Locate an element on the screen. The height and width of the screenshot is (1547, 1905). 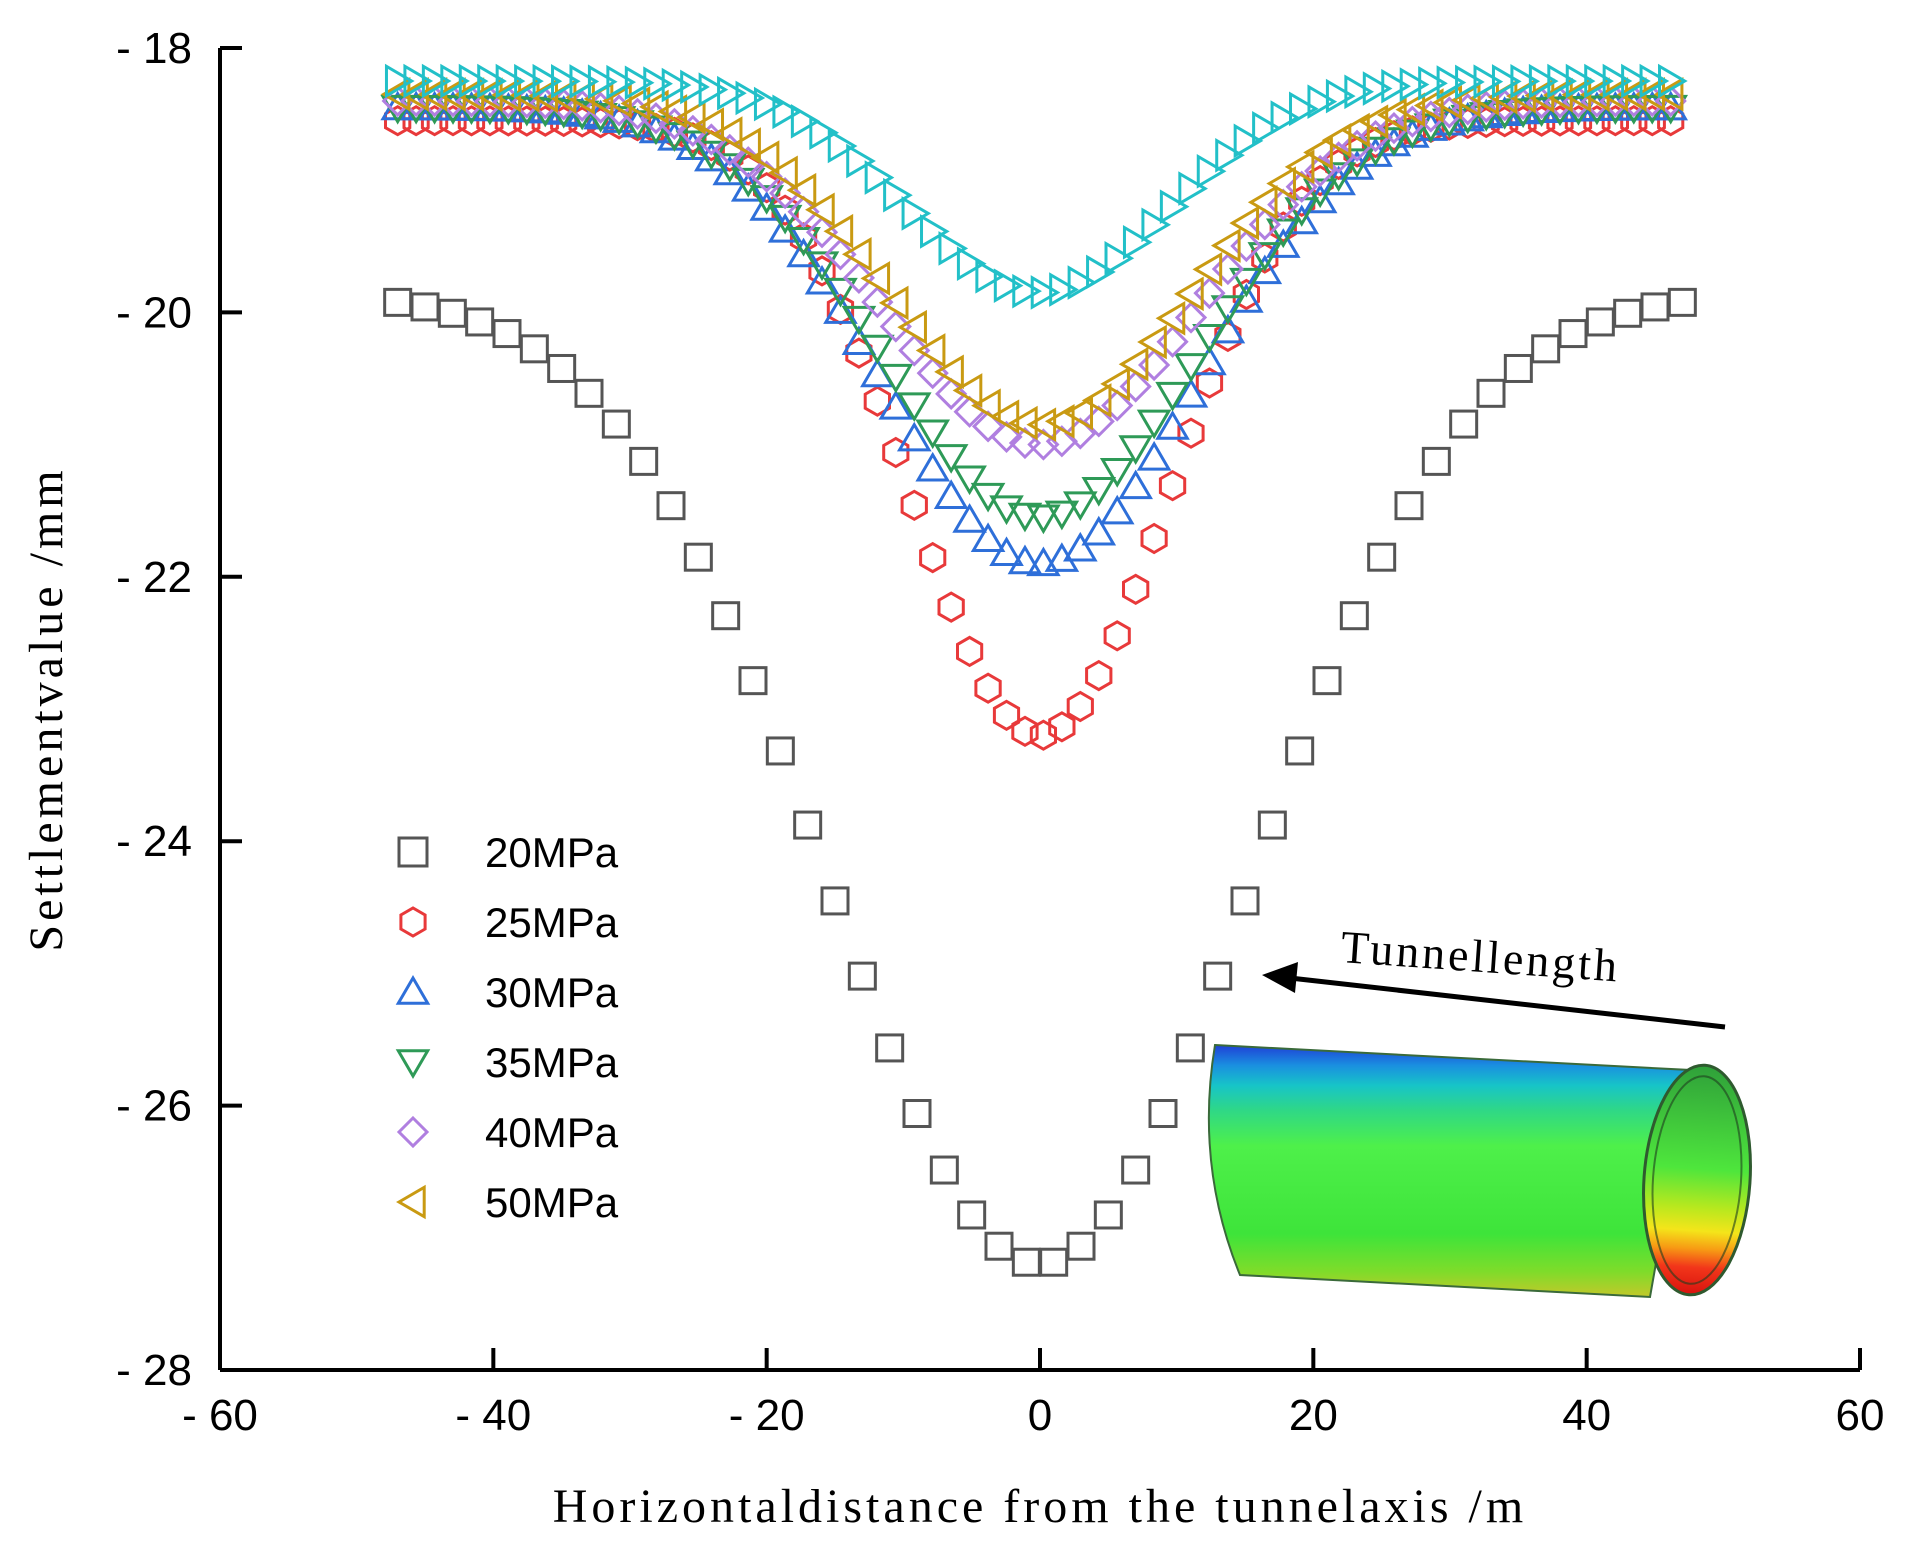
x-tick-label: 0 is located at coordinates (1040, 1415).